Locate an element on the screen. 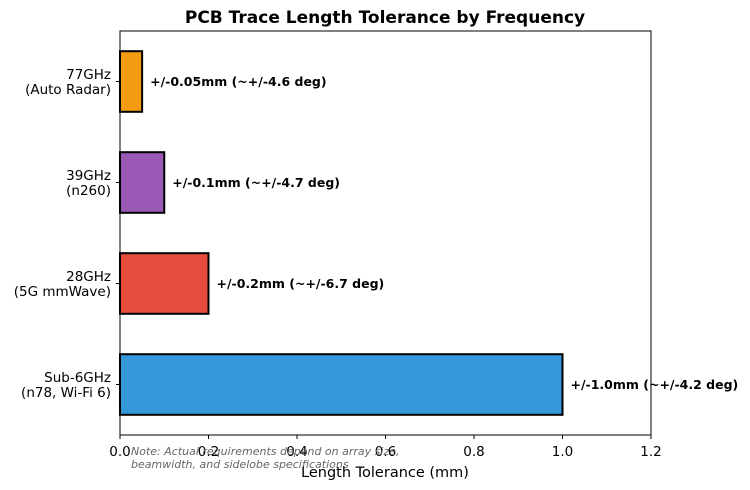 The image size is (750, 490). bar-value-label: +/-1.0mm (~+/-4.2 deg) is located at coordinates (655, 384).